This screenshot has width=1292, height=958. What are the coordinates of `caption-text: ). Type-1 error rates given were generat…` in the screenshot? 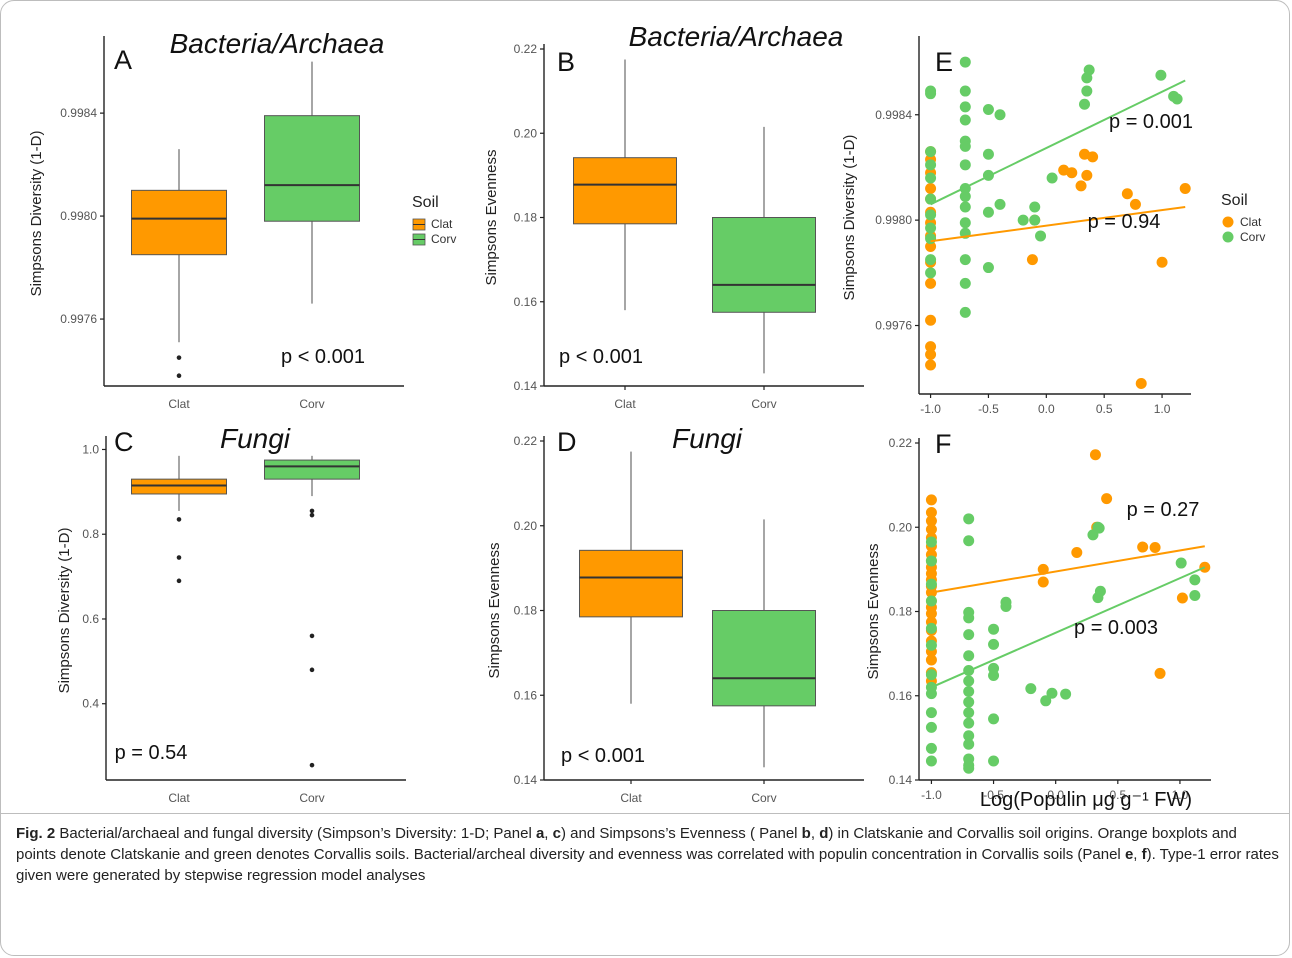 It's located at (647, 865).